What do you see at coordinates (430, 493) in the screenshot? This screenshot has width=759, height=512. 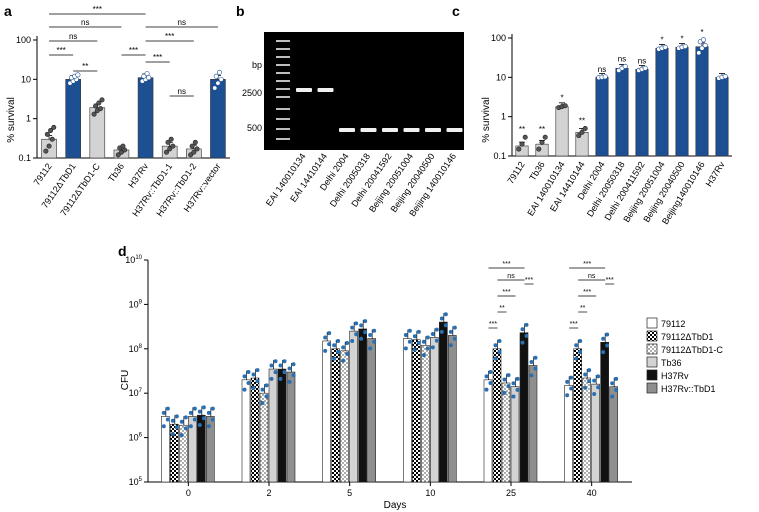 I see `x-tick-label: 10` at bounding box center [430, 493].